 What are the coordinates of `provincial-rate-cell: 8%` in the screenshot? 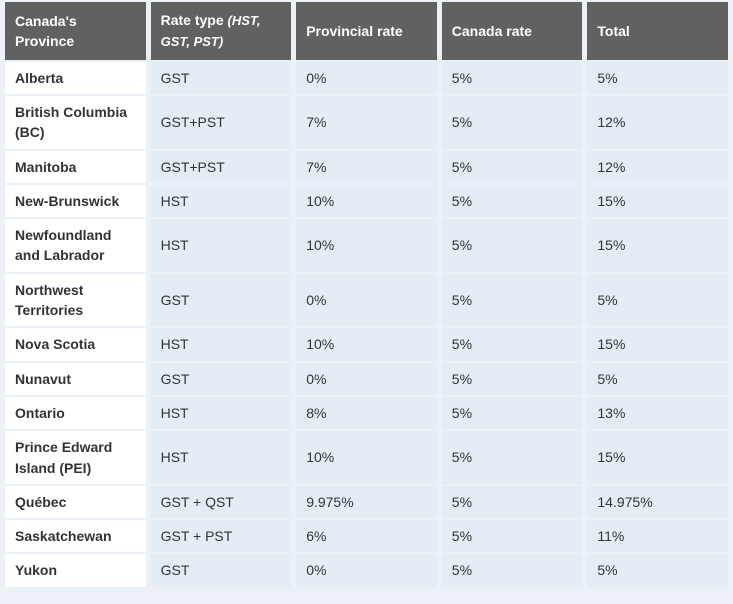 It's located at (366, 413).